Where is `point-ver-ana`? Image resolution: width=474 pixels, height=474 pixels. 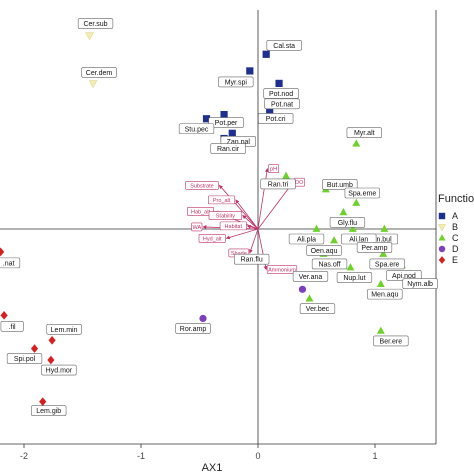
point-ver-ana is located at coordinates (302, 289).